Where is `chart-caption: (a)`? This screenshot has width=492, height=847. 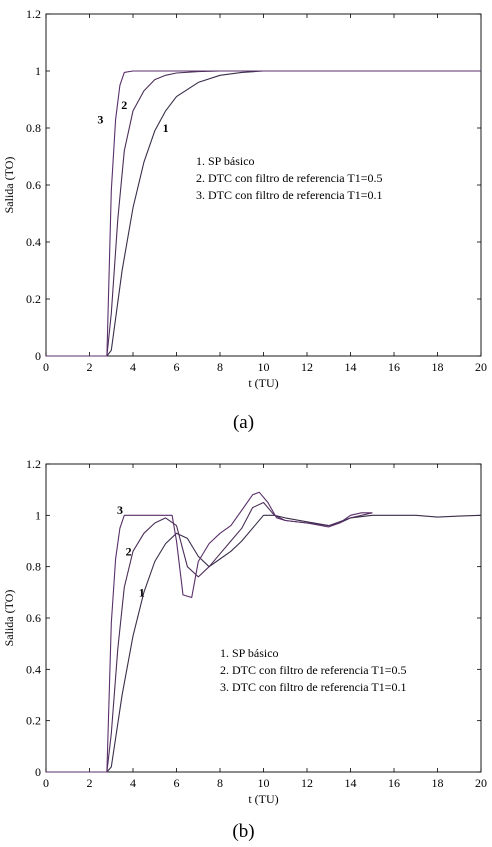
chart-caption: (a) is located at coordinates (243, 422).